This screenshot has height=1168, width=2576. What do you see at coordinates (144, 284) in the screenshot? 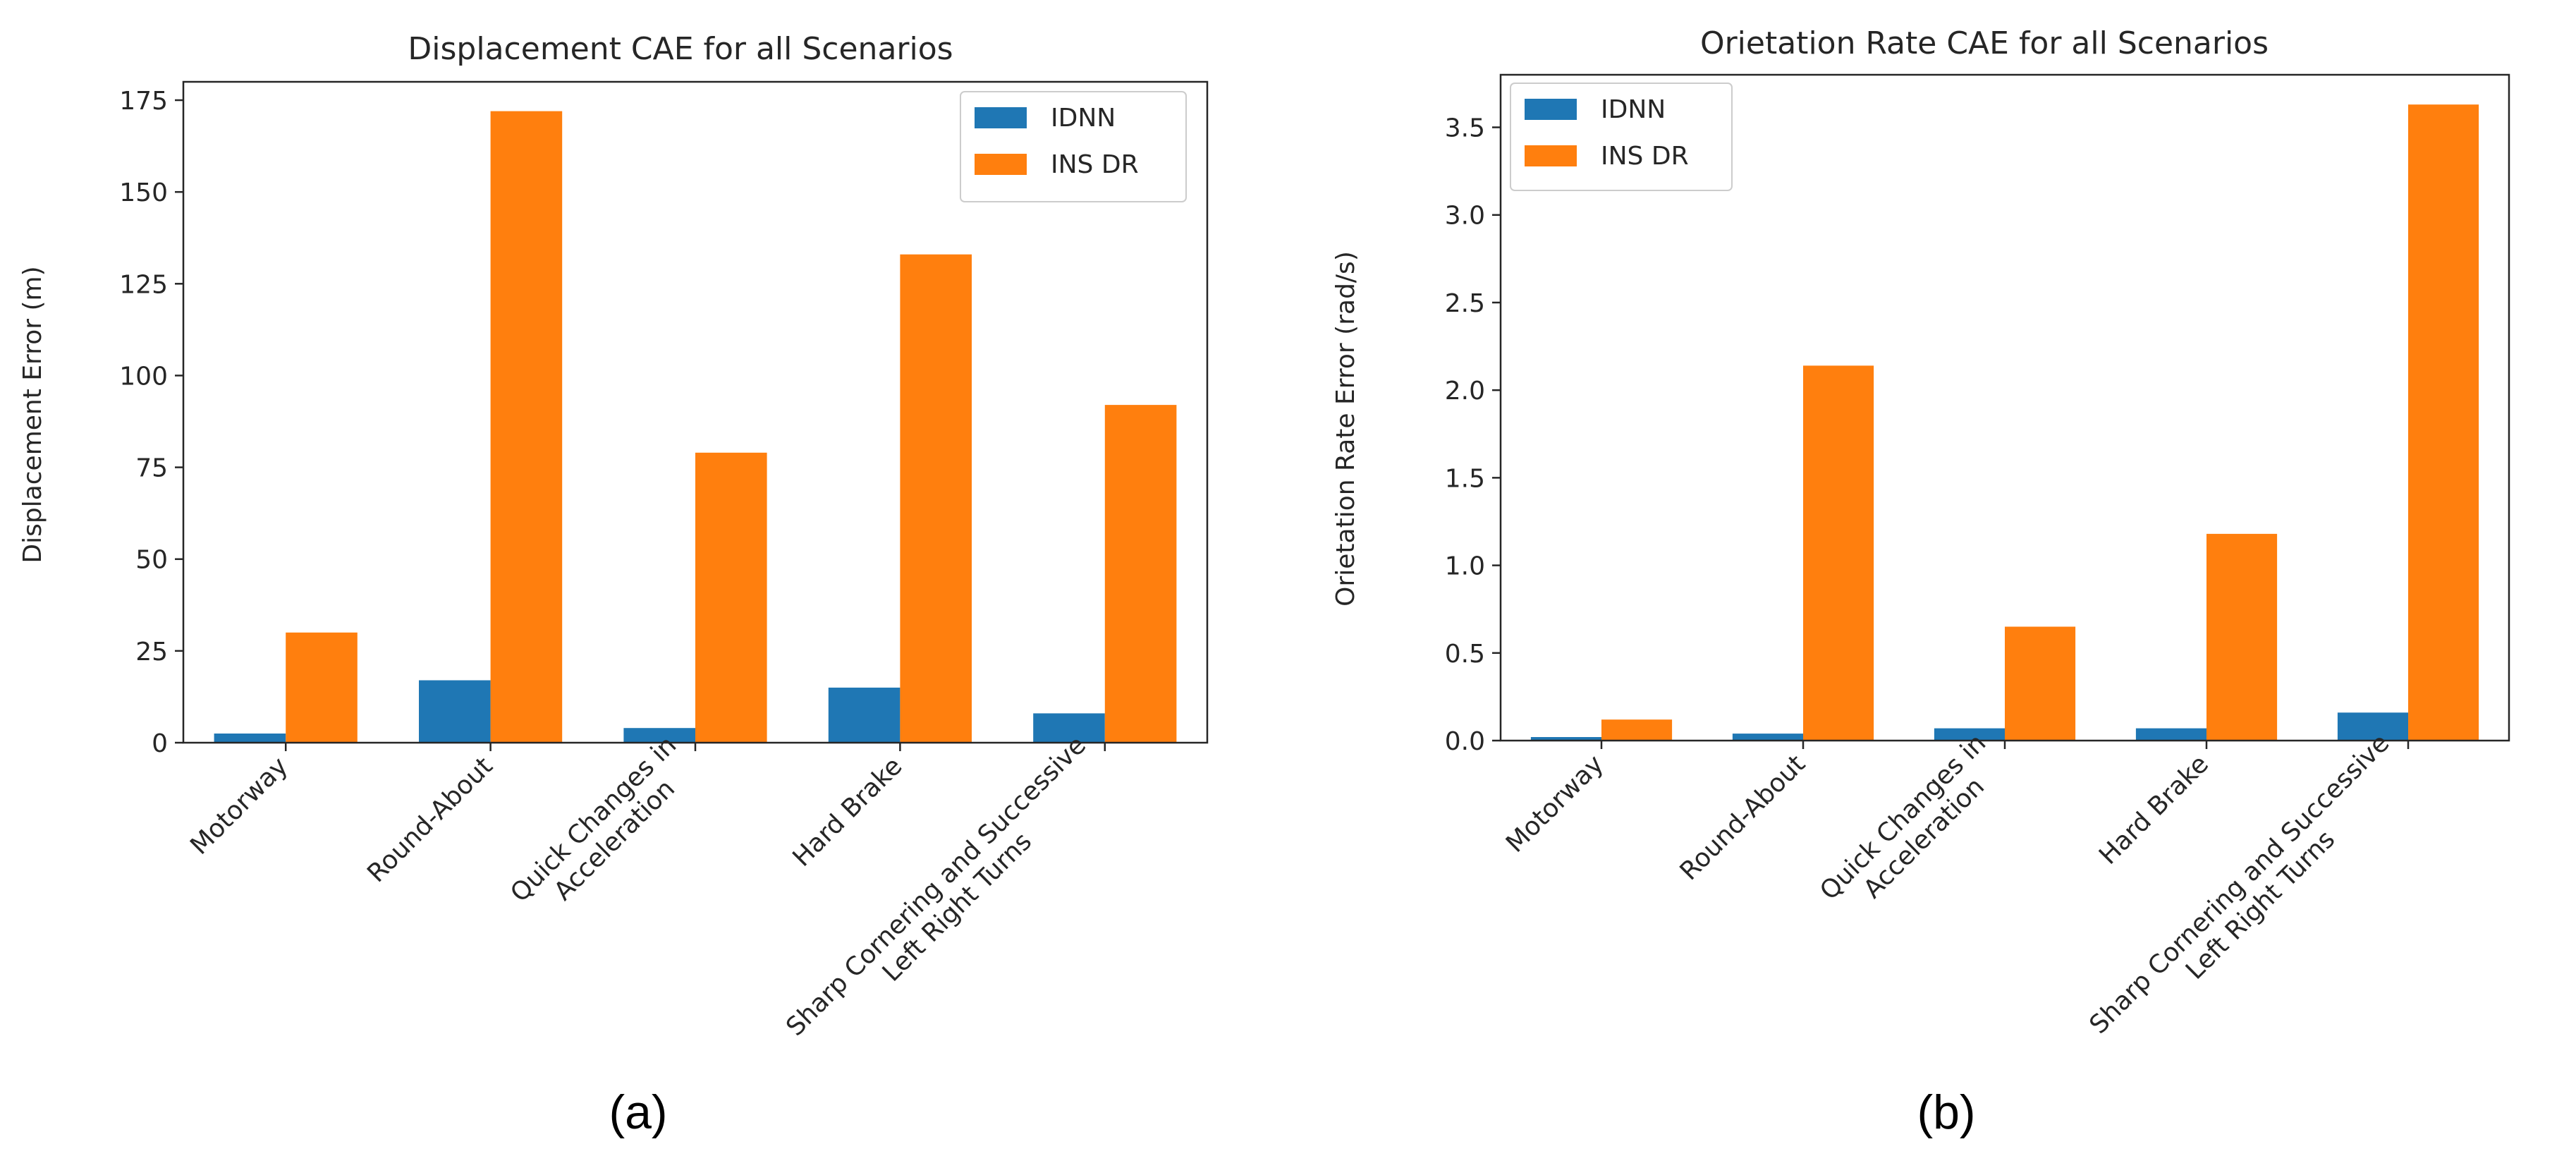
I see `y-tick-label: 125` at bounding box center [144, 284].